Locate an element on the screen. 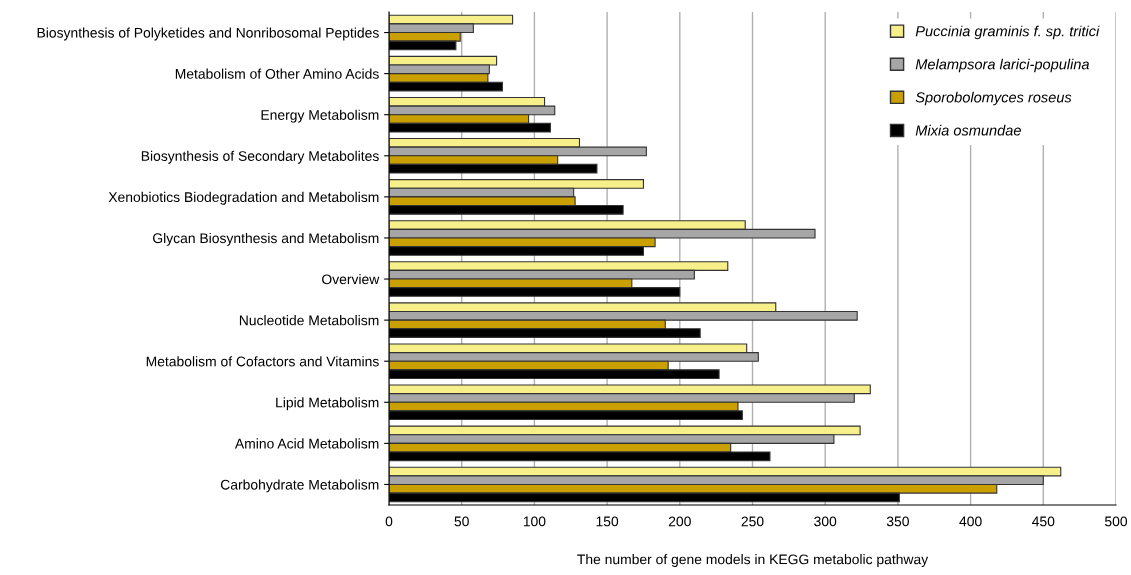  x-tick-label: 450 is located at coordinates (1043, 521).